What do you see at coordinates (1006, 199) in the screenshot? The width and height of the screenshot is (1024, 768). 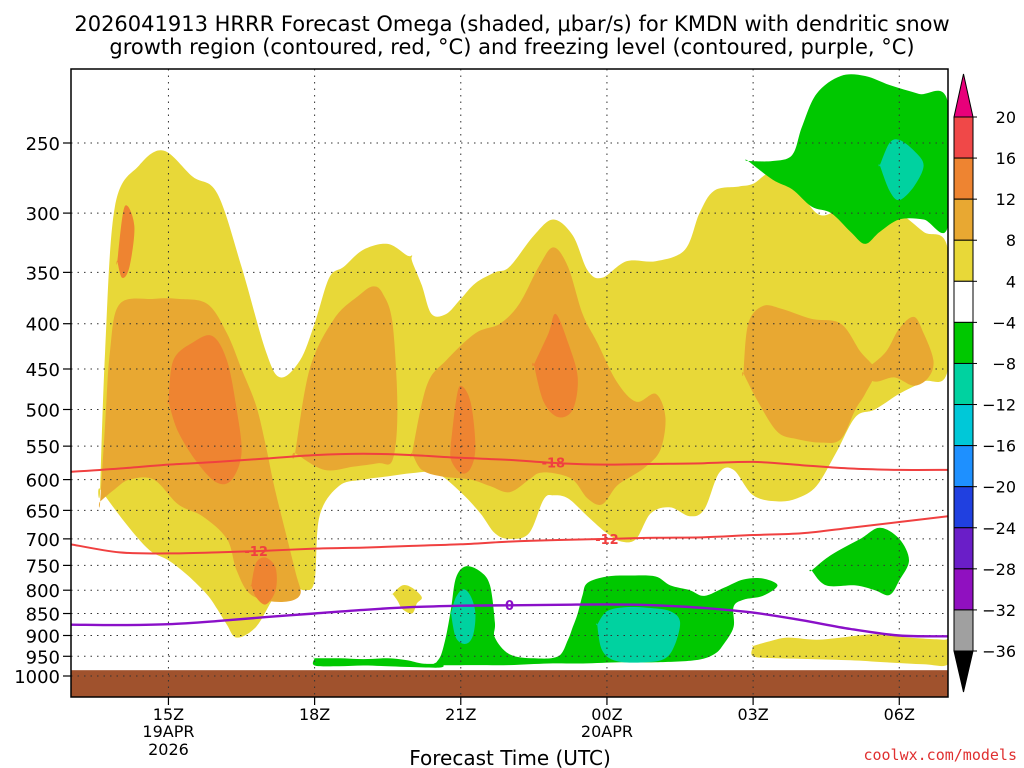 I see `colorbar-label-2: 12` at bounding box center [1006, 199].